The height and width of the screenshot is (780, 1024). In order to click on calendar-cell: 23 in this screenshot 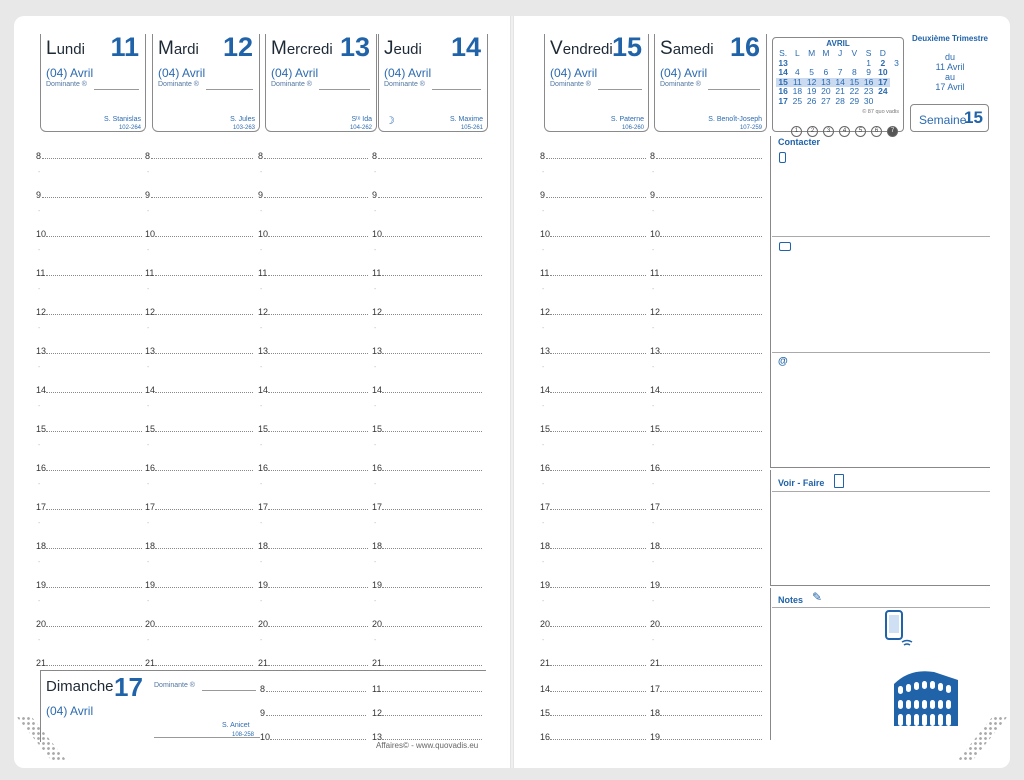, I will do `click(868, 91)`.